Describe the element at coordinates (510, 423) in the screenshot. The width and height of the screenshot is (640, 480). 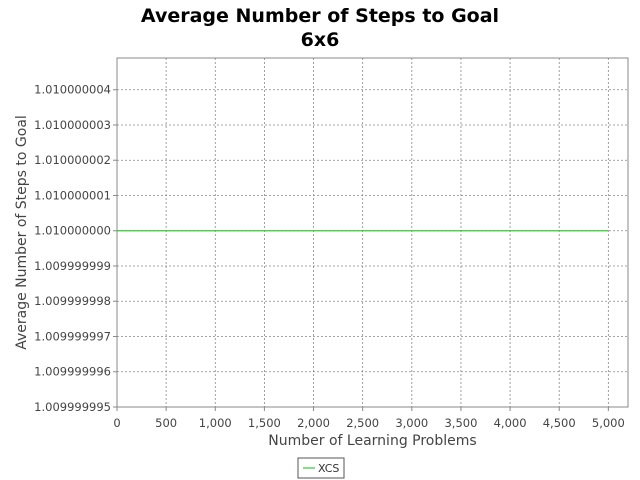
I see `x-tick-label: 4,000` at that location.